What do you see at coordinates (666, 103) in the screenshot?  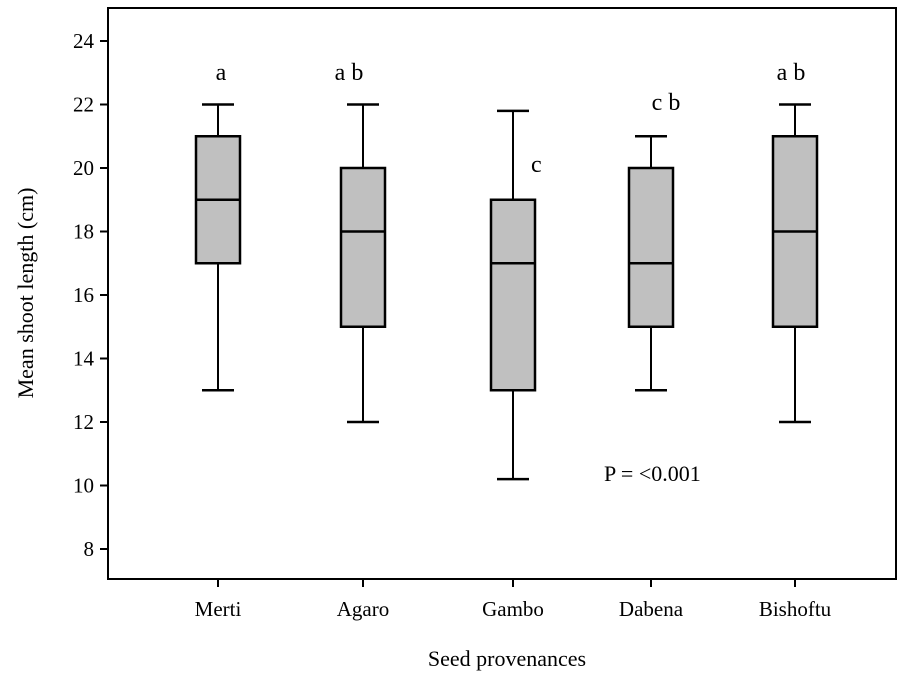 I see `significance-letter-dabena: c b` at bounding box center [666, 103].